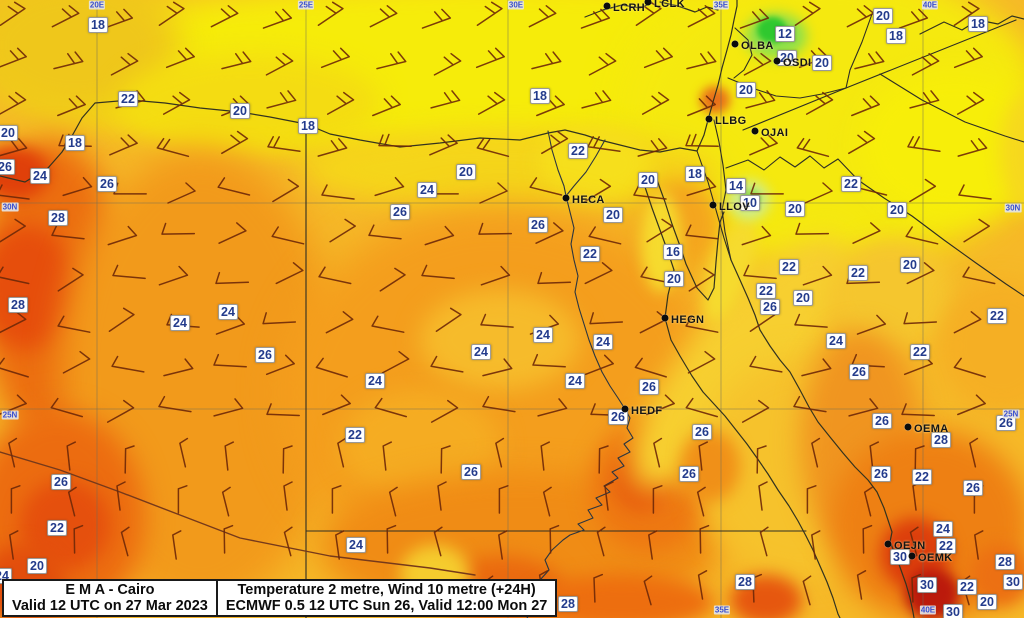  What do you see at coordinates (648, 3) in the screenshot?
I see `station-marker-lclk` at bounding box center [648, 3].